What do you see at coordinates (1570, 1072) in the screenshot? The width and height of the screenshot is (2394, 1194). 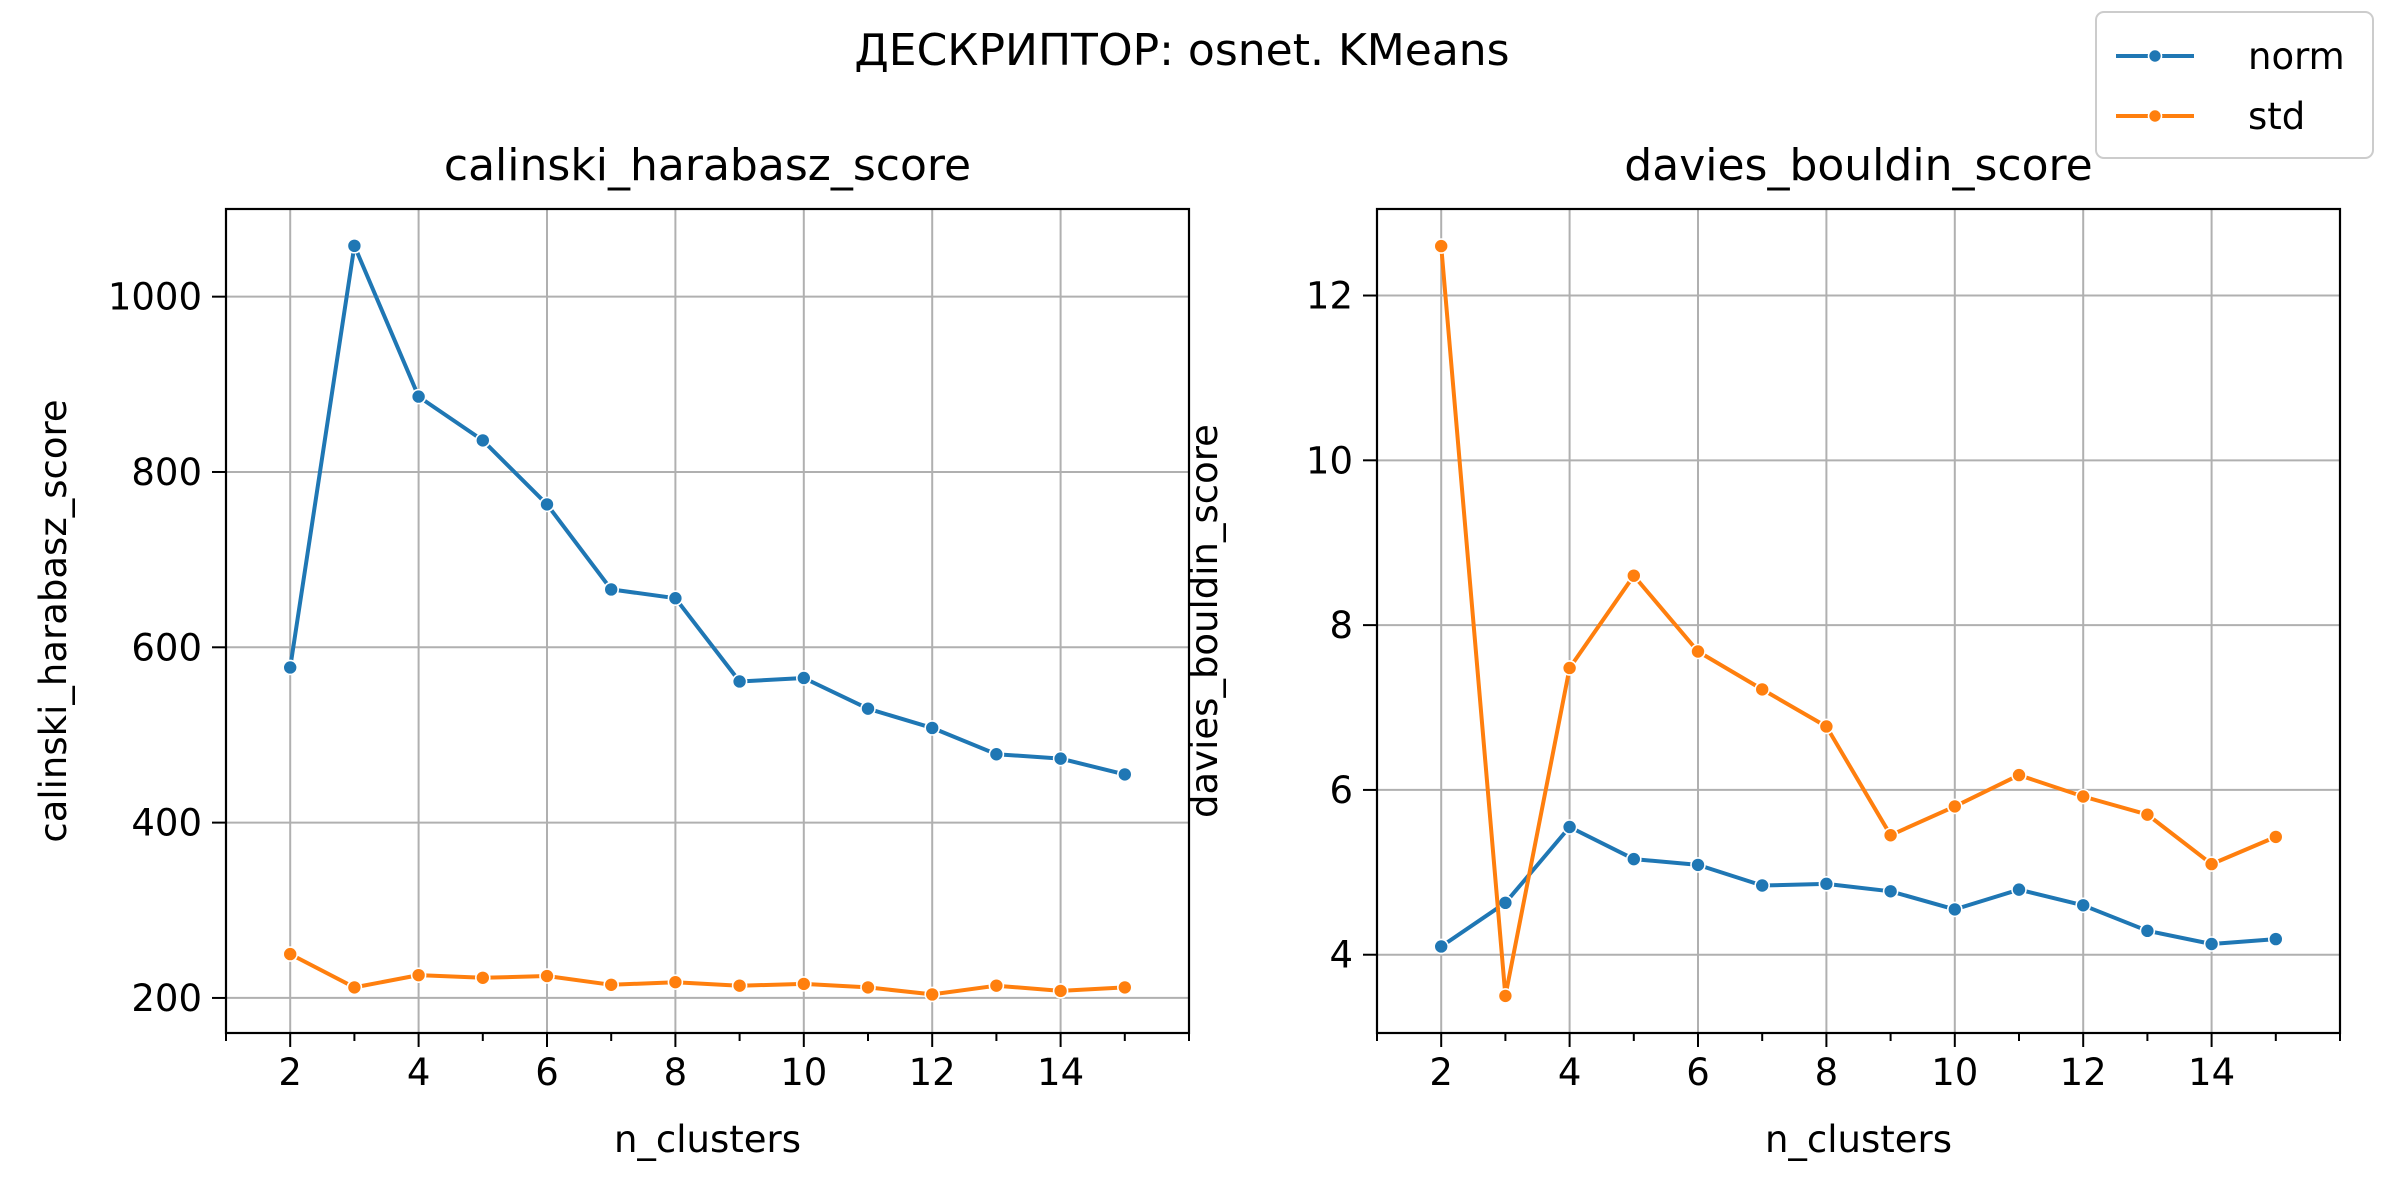 I see `chart1-x-tick-label: 4` at bounding box center [1570, 1072].